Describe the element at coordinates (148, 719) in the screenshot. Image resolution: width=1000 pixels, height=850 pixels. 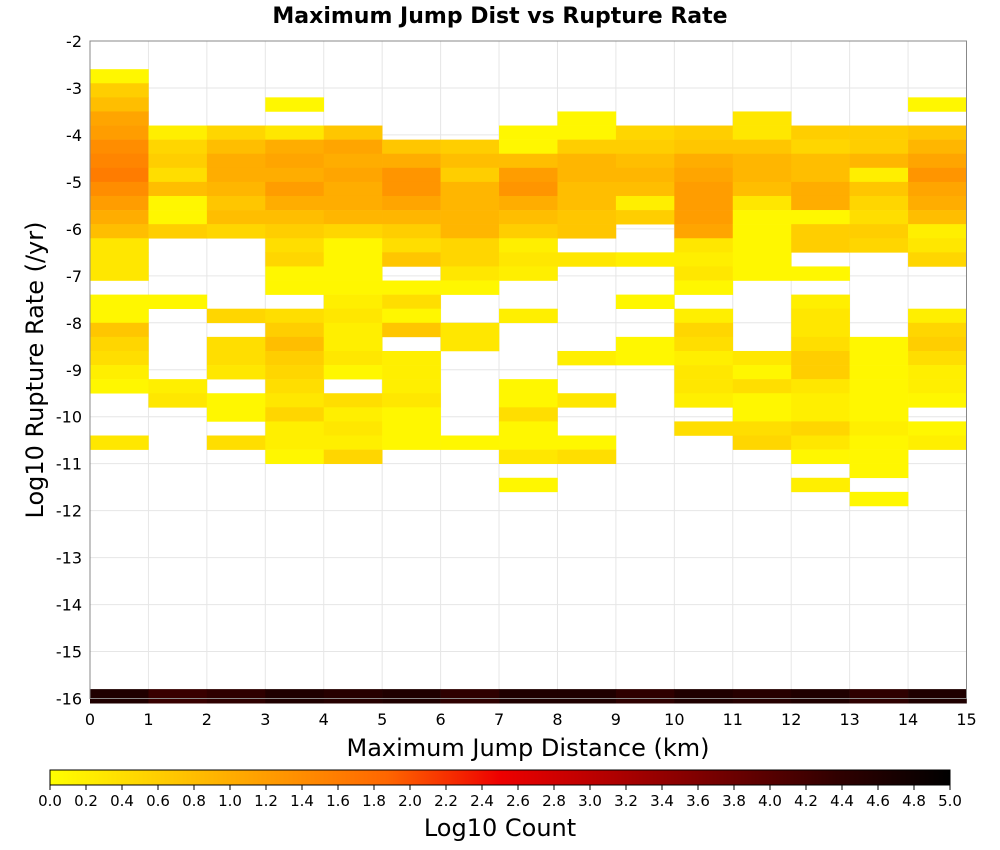
I see `x-tick-label: 1` at that location.